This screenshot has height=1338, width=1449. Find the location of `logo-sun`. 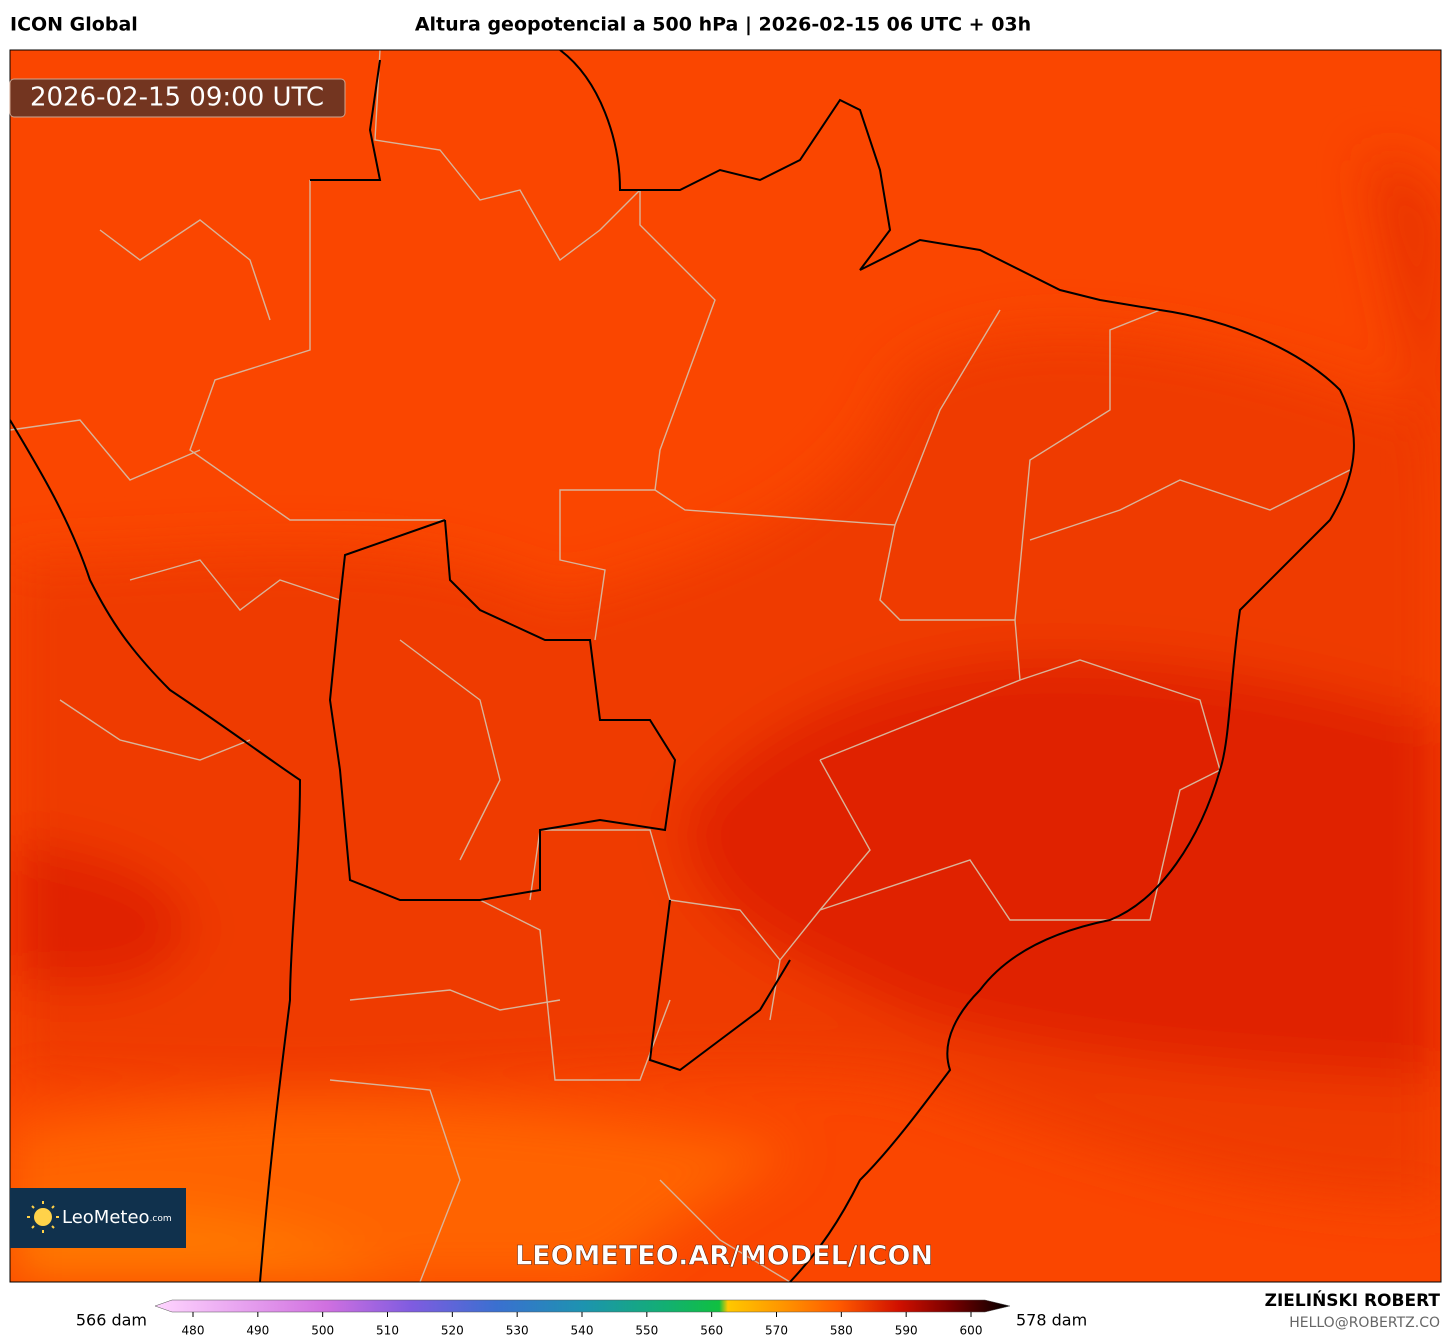

logo-sun is located at coordinates (43, 1217).